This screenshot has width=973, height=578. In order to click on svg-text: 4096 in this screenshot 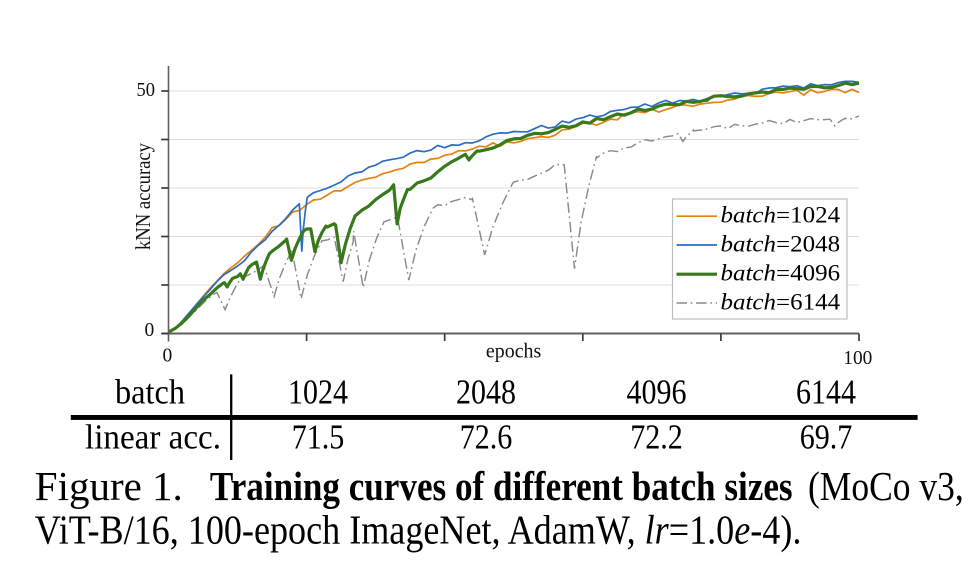, I will do `click(657, 391)`.